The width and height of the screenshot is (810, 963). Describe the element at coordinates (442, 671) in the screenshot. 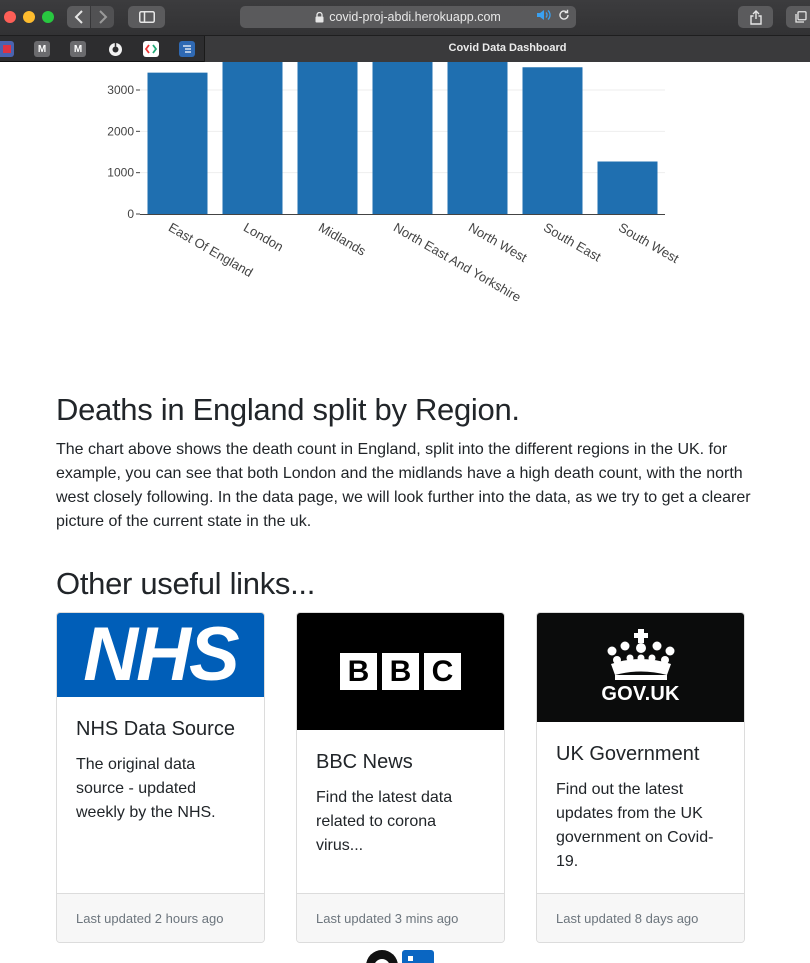

I see `bbc-logo-letter: C` at that location.